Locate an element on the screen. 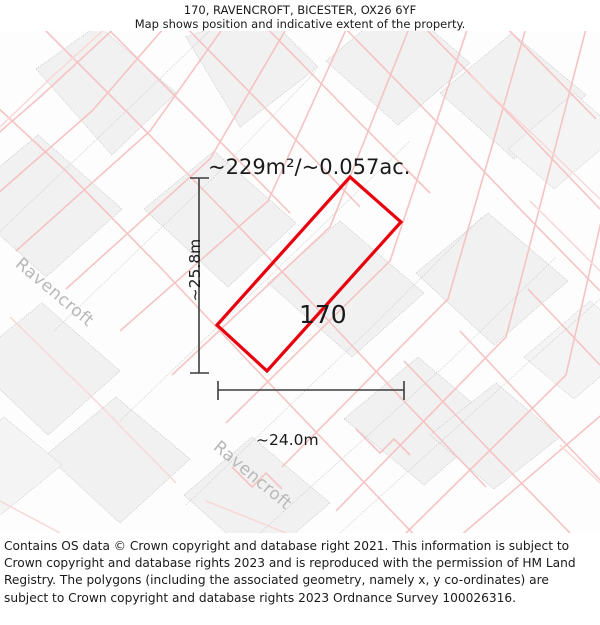  plot-number-label: 170 is located at coordinates (323, 314).